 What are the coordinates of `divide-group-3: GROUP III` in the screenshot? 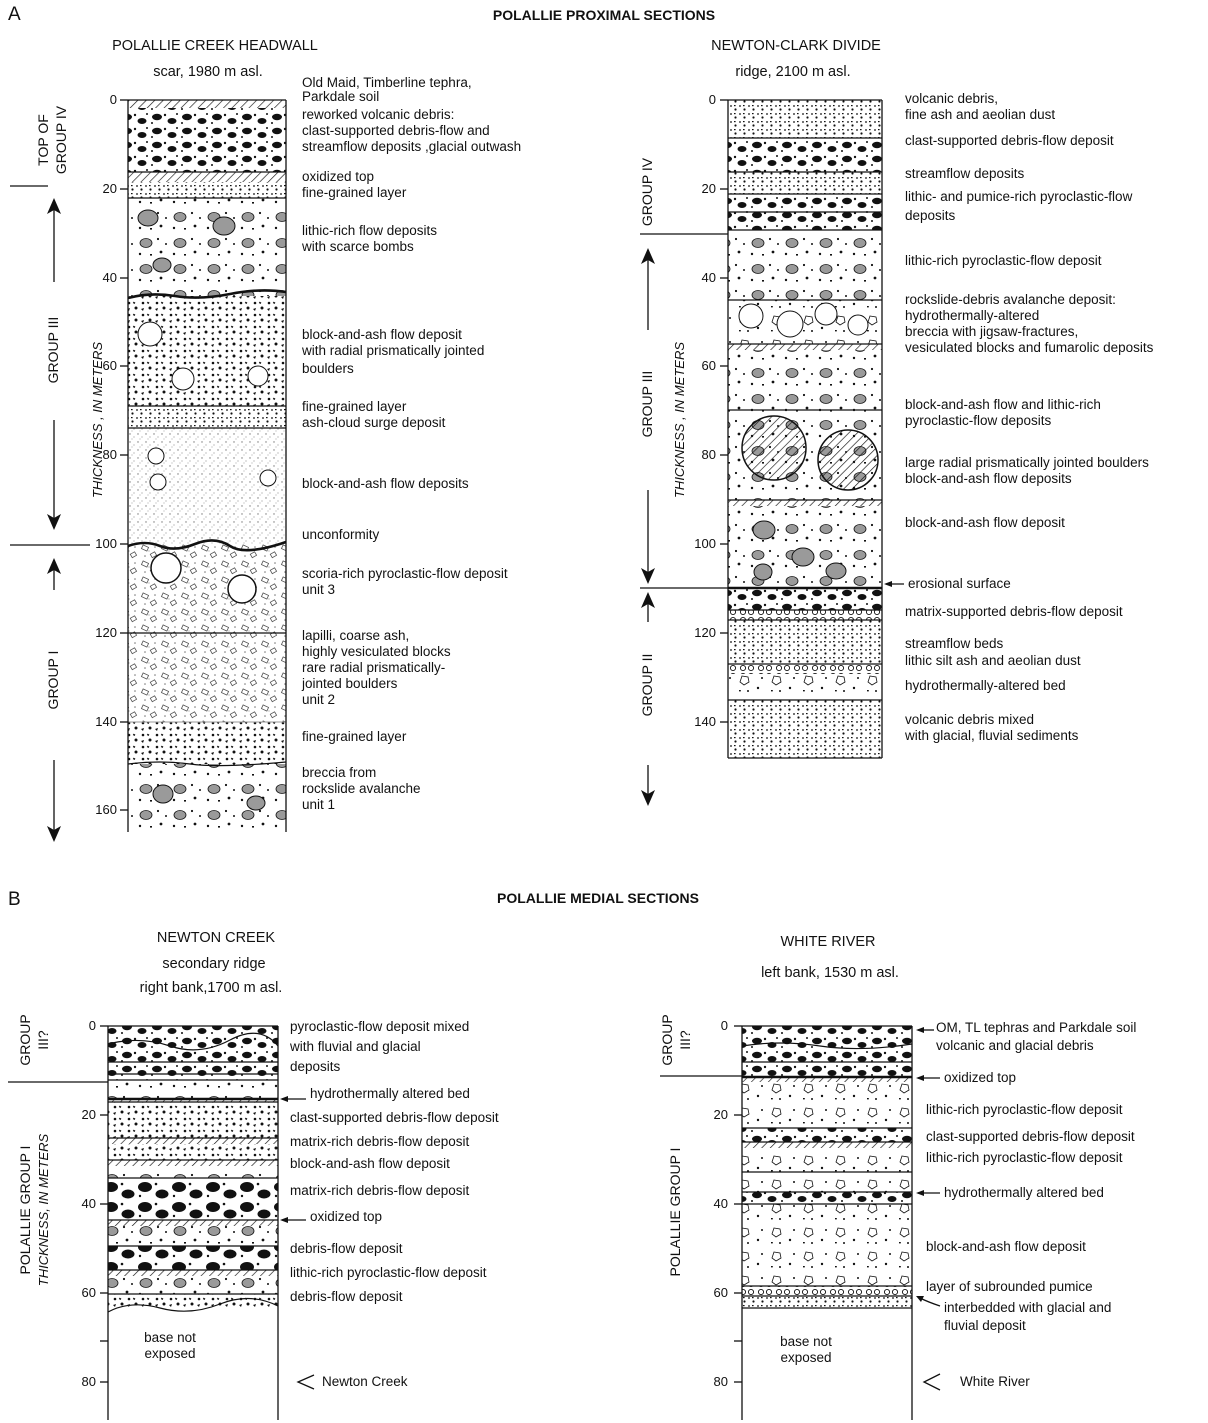 It's located at (647, 404).